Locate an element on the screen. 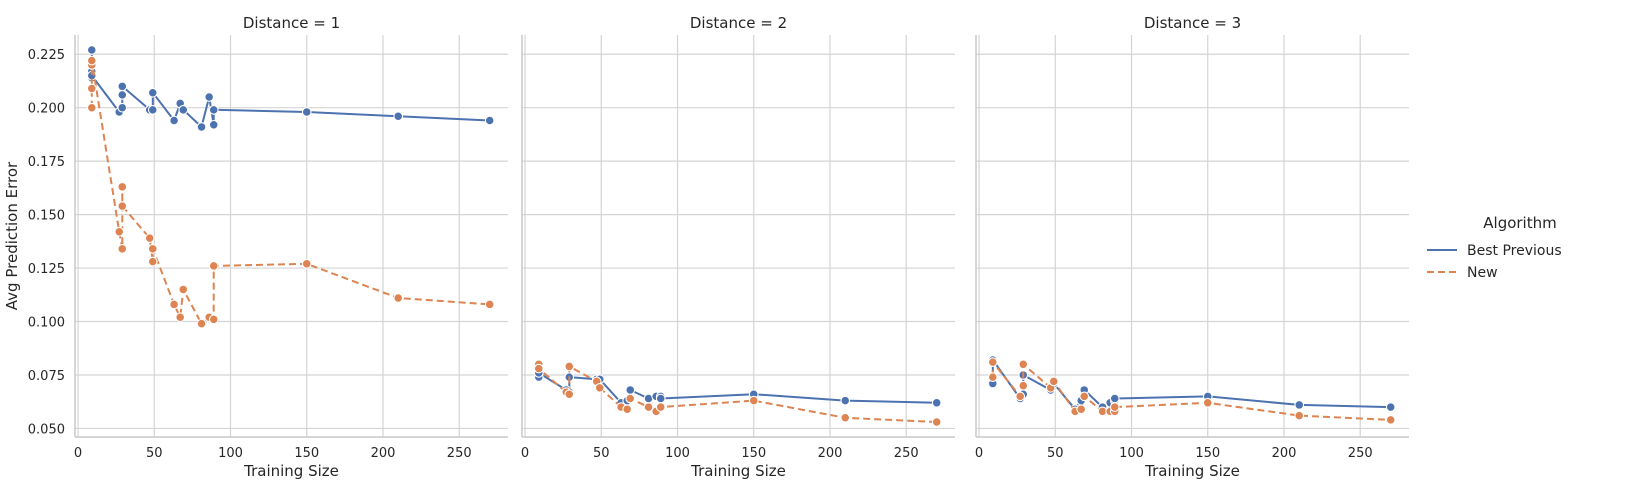 This screenshot has height=504, width=1648. y-tick-label: 0.200 is located at coordinates (46, 109).